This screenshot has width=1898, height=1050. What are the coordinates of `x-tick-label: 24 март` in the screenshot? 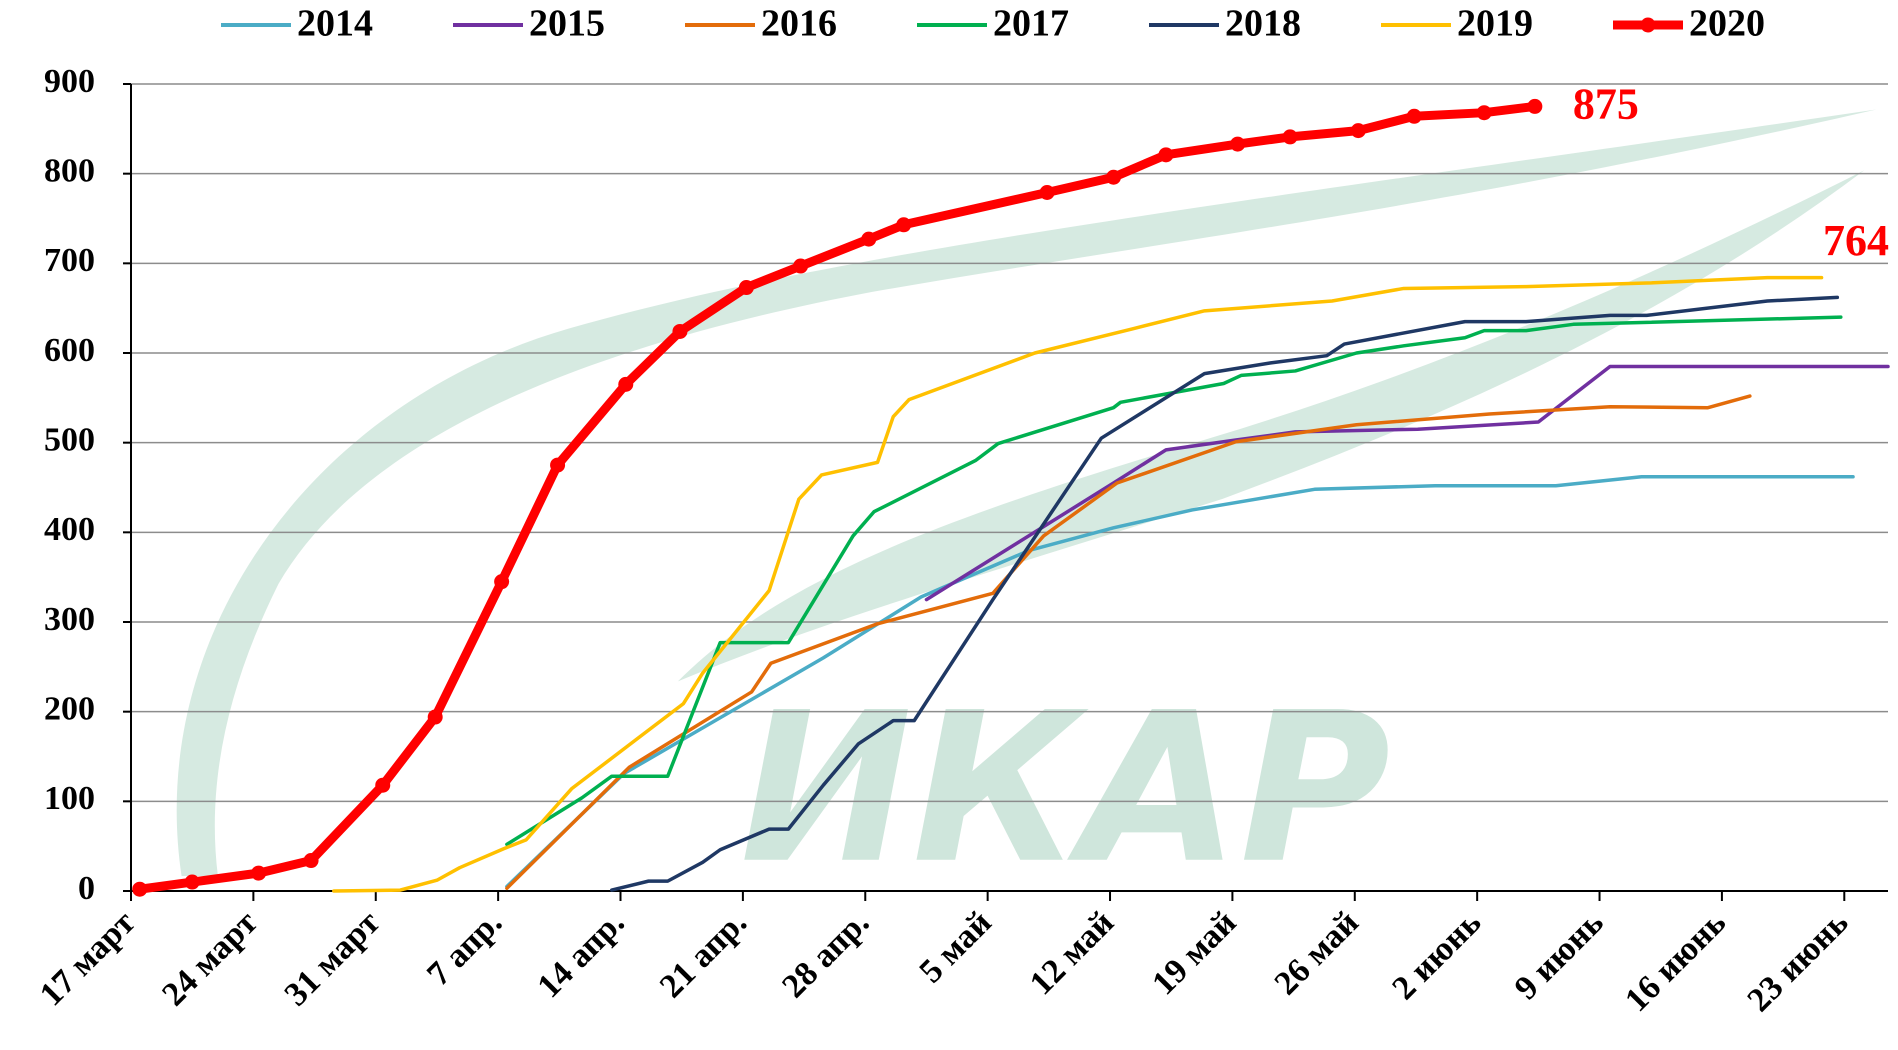 It's located at (210, 959).